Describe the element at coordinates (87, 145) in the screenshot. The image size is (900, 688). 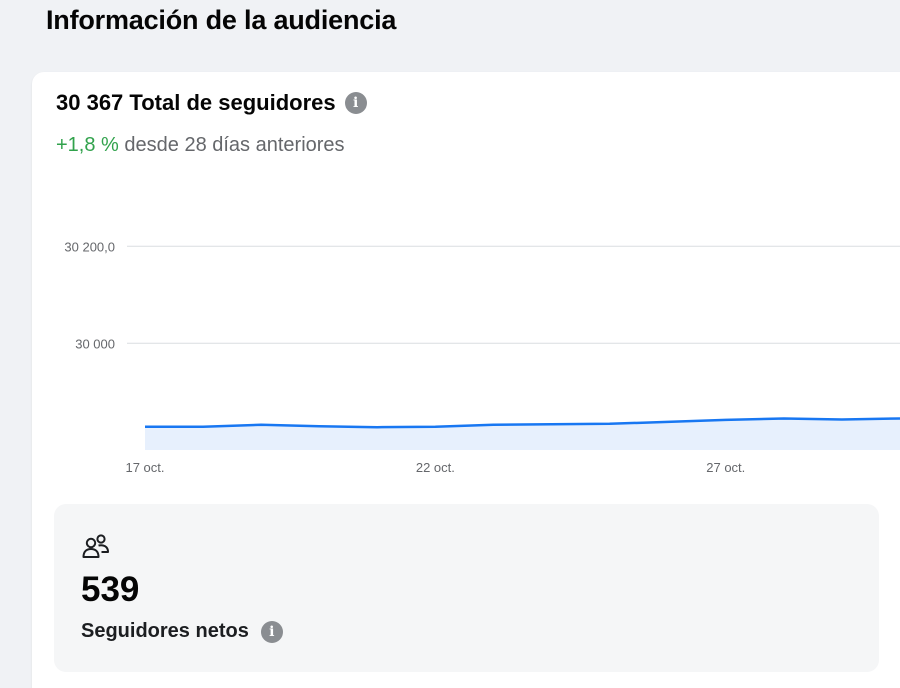
I see `delta-value: +1,8 %` at that location.